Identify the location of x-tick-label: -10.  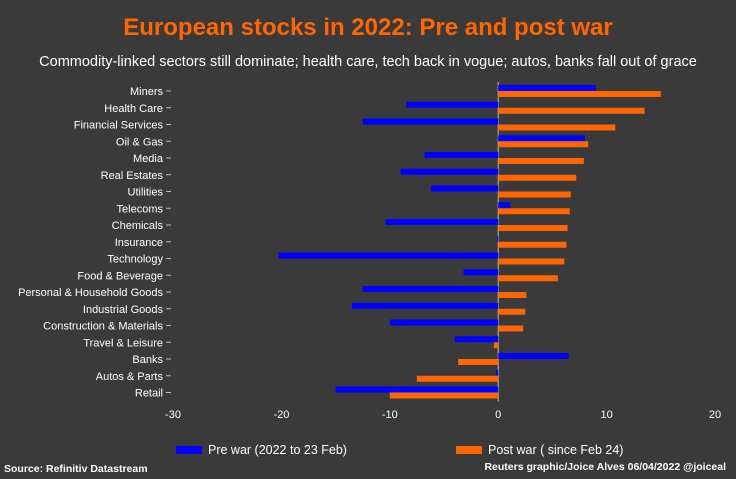
(390, 415).